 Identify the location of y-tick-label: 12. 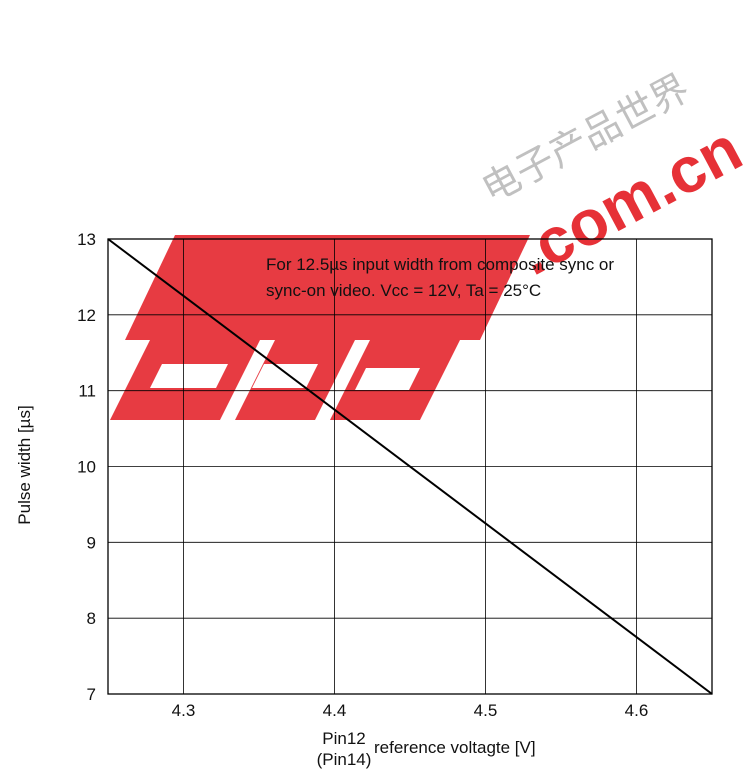
(86, 315).